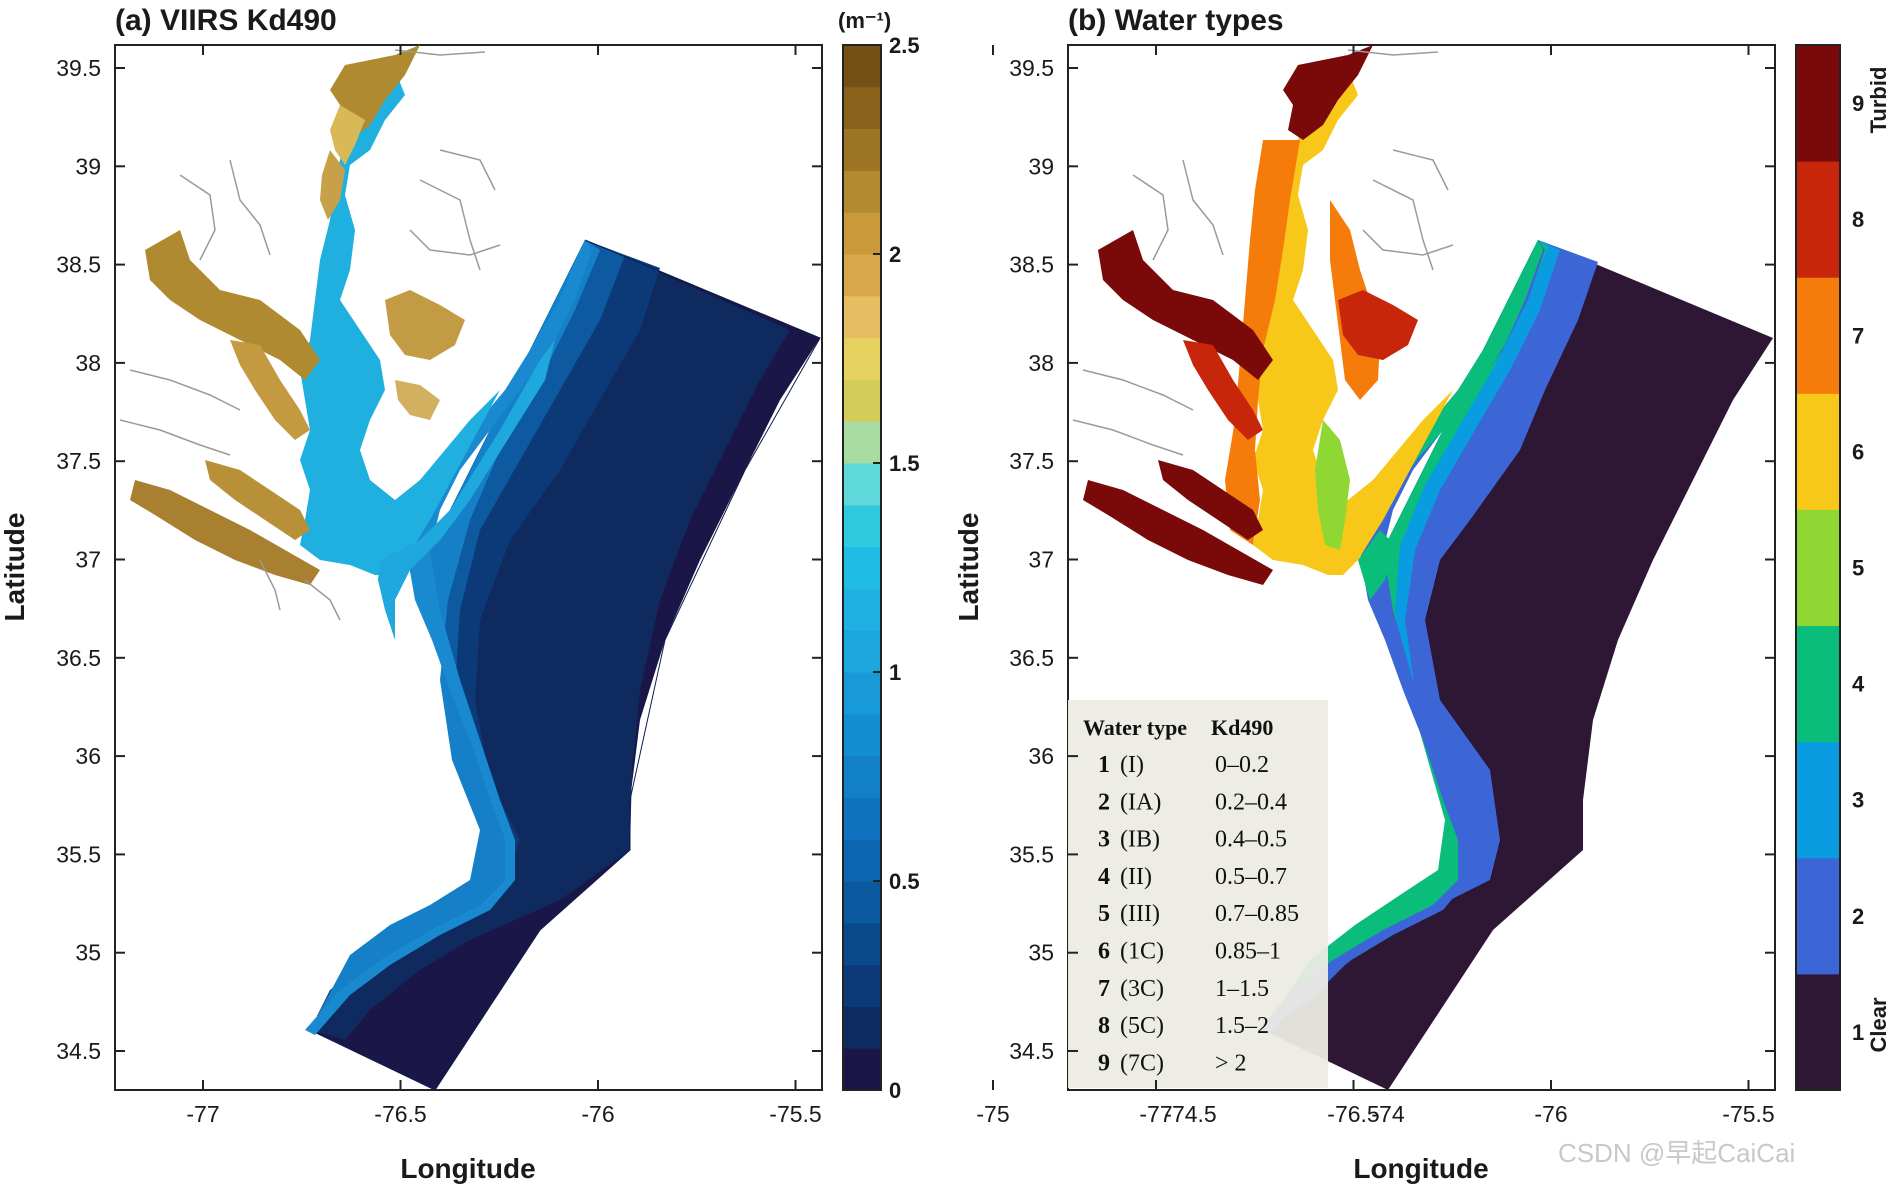  I want to click on map-b-bay-green, so click(1332, 485).